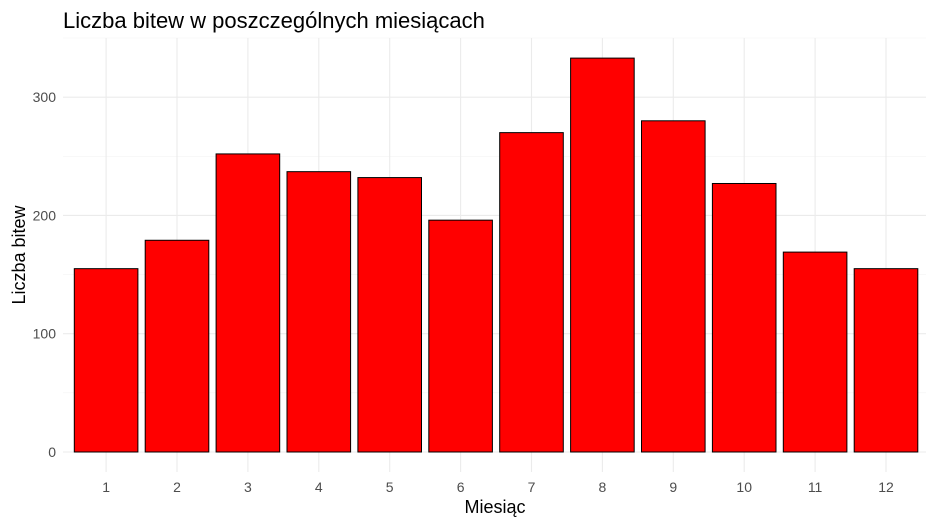 This screenshot has height=526, width=937. What do you see at coordinates (106, 487) in the screenshot?
I see `x-tick-label: 1` at bounding box center [106, 487].